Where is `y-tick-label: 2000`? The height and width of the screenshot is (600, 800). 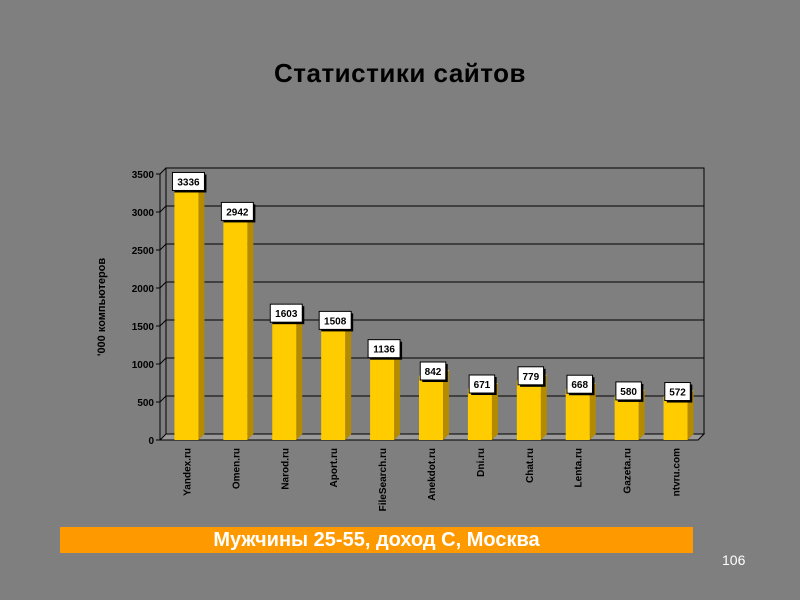
y-tick-label: 2000 is located at coordinates (143, 289).